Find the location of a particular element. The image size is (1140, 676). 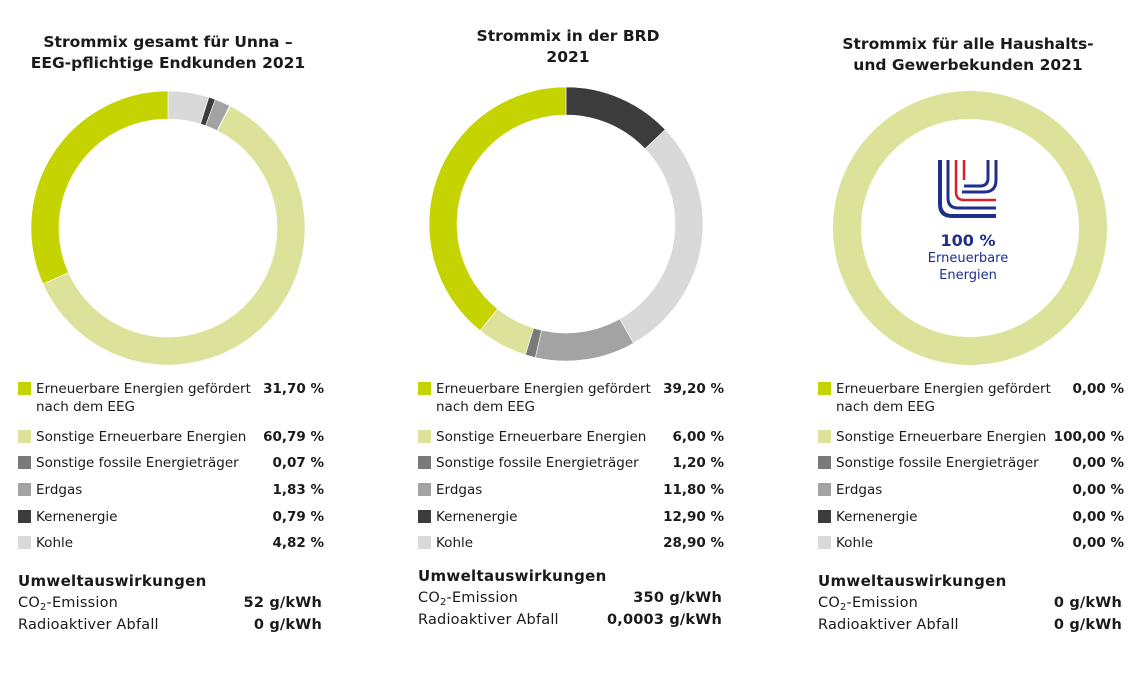

legend-item: Kernenergie 0,00 % is located at coordinates (973, 518).